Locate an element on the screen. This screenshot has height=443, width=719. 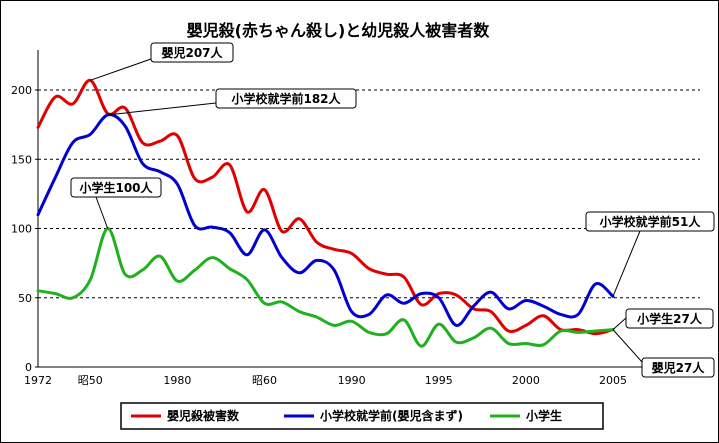
legend-box is located at coordinates (362, 416).